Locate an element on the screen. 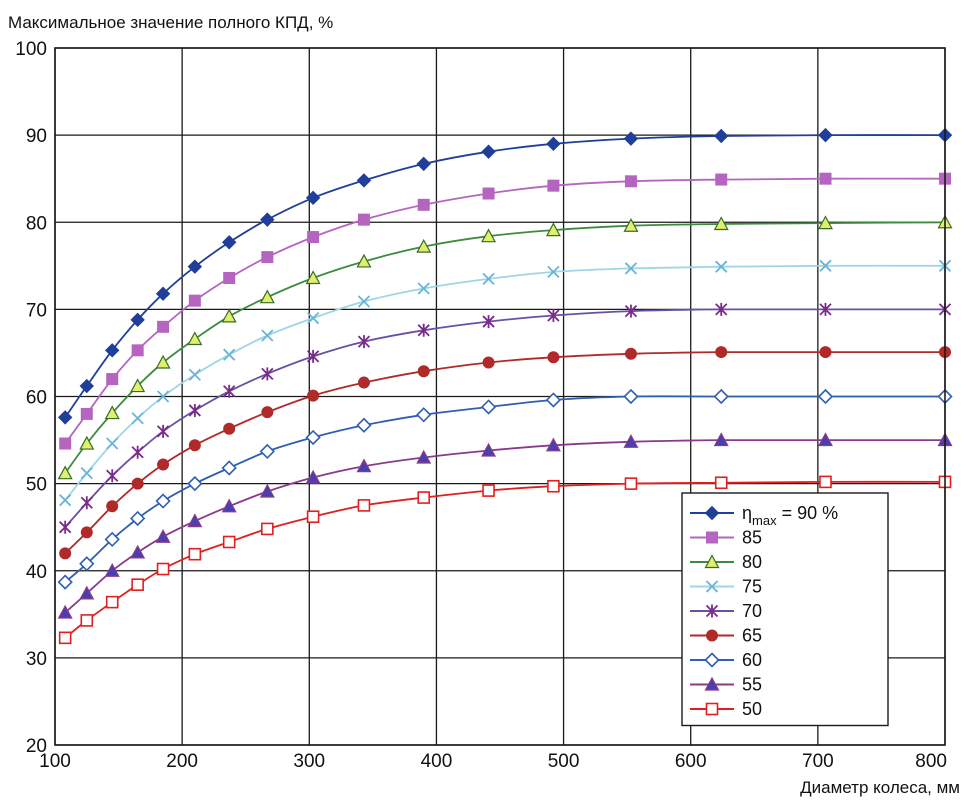 This screenshot has width=966, height=800. legend-label: 60 is located at coordinates (752, 660).